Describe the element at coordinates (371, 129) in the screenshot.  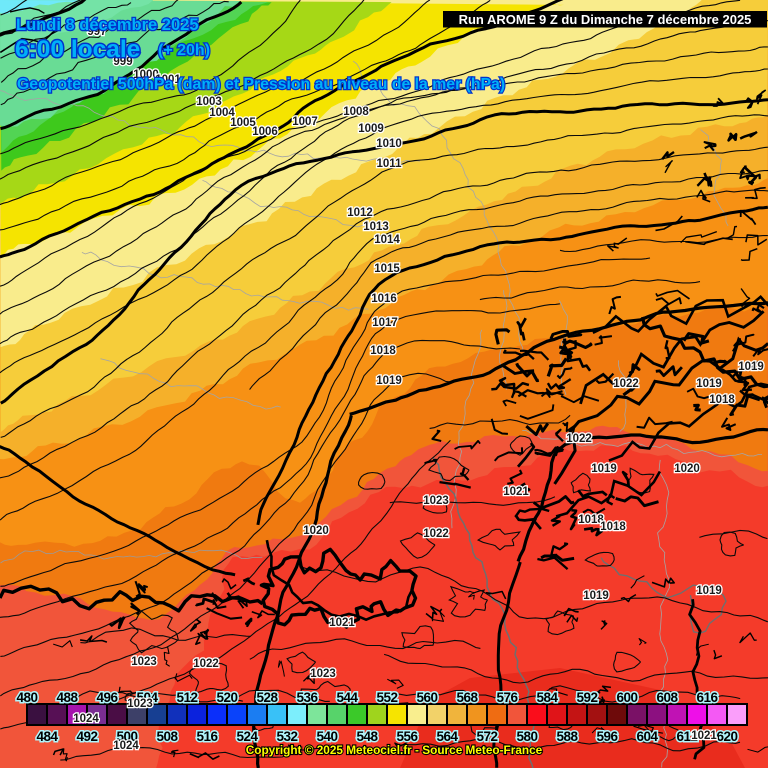
I see `svg-text: 1009` at that location.